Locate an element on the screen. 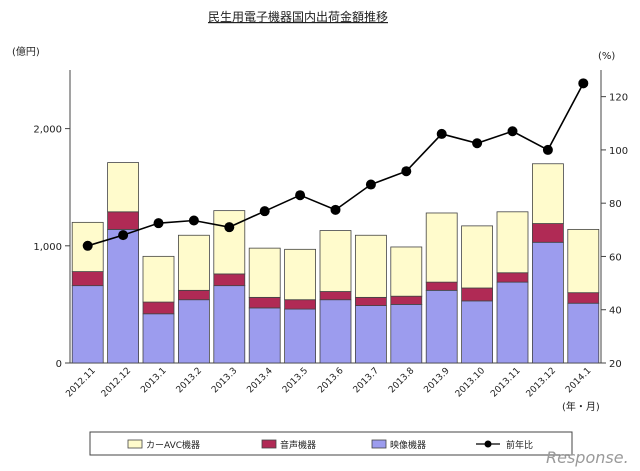  y-right-tick-label: 80 is located at coordinates (615, 204).